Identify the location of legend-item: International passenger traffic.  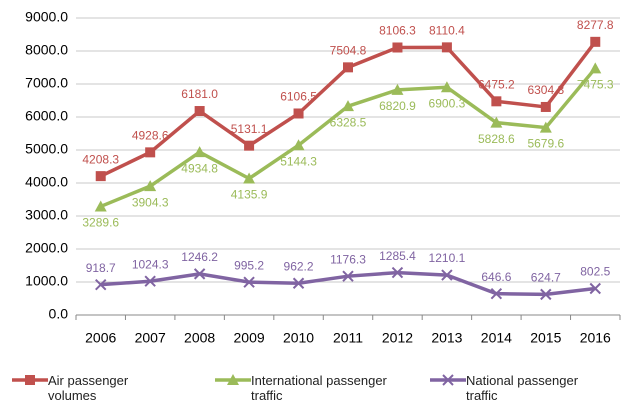
(303, 386).